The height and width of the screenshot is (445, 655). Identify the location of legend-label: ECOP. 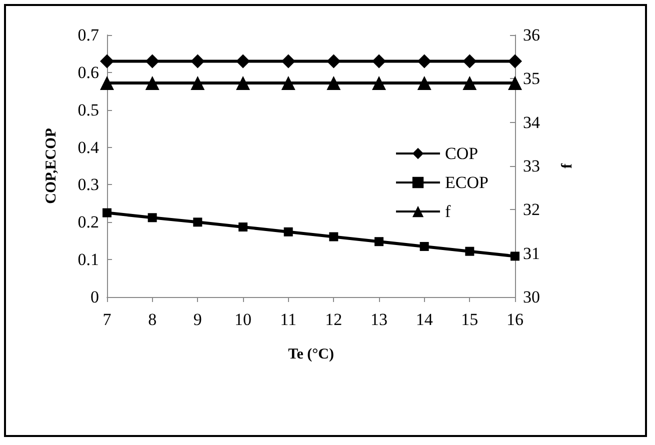
(466, 182).